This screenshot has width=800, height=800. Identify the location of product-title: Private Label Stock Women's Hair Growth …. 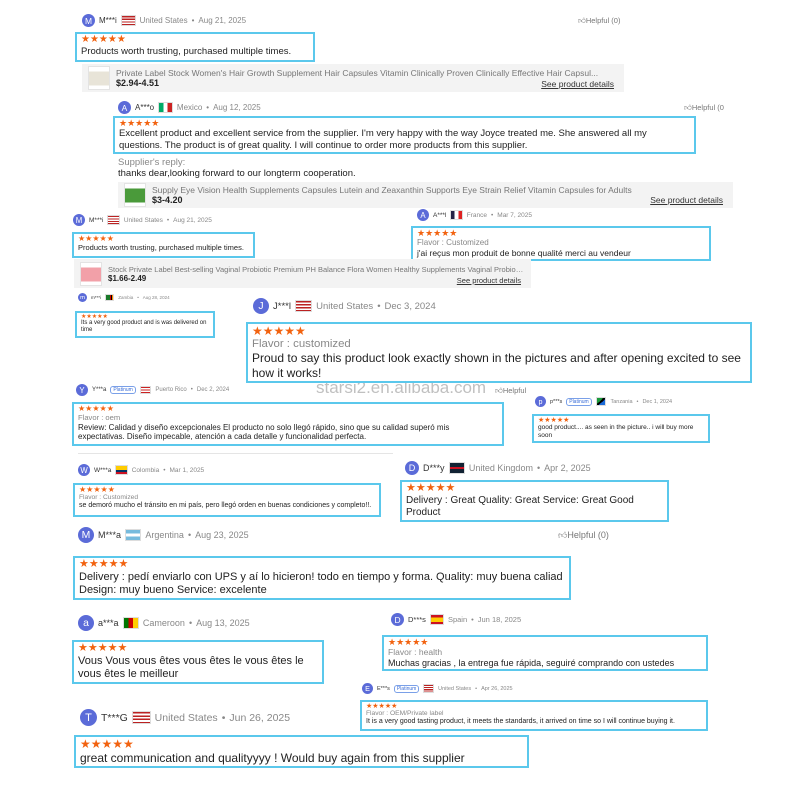
(357, 73).